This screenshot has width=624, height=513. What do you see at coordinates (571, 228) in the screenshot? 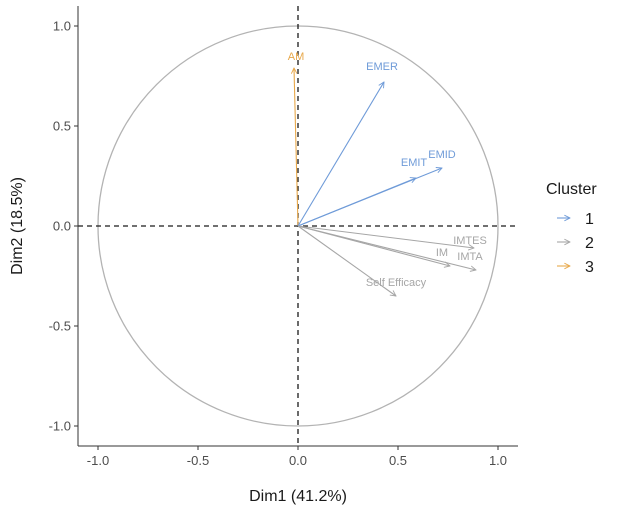
I see `legend: Cluster 1 2 3` at bounding box center [571, 228].